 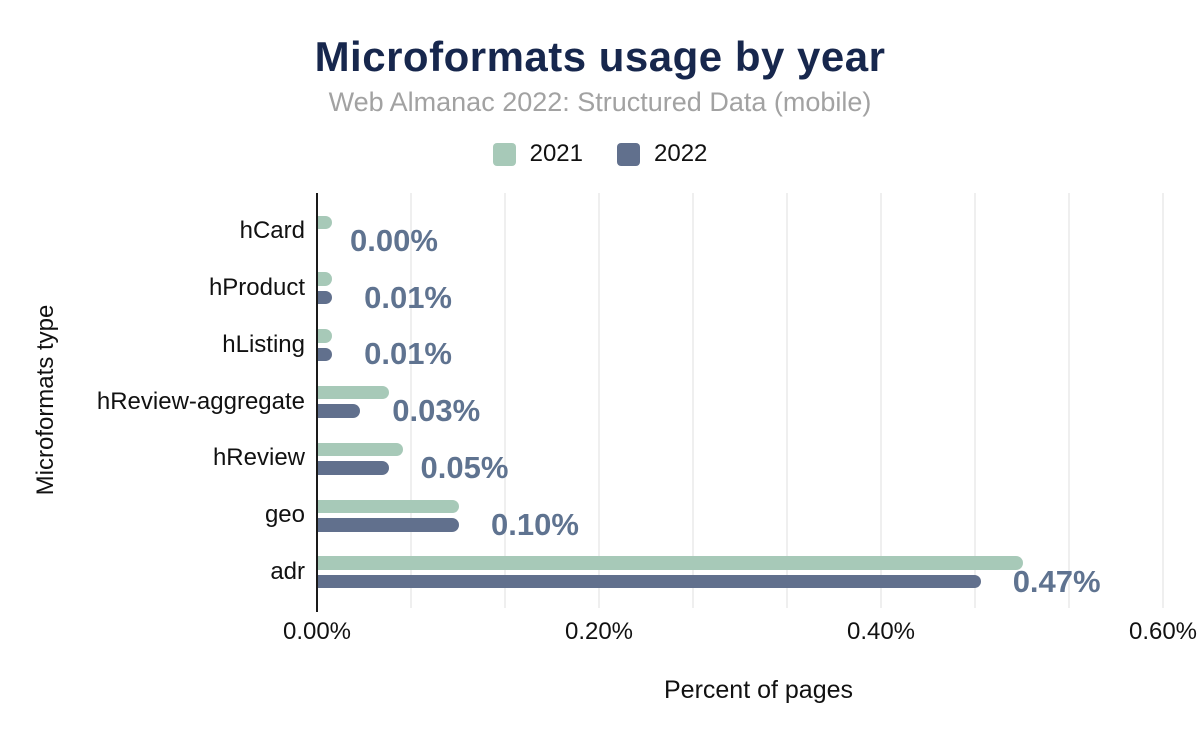 I want to click on bar-2021-hCard, so click(x=325, y=222).